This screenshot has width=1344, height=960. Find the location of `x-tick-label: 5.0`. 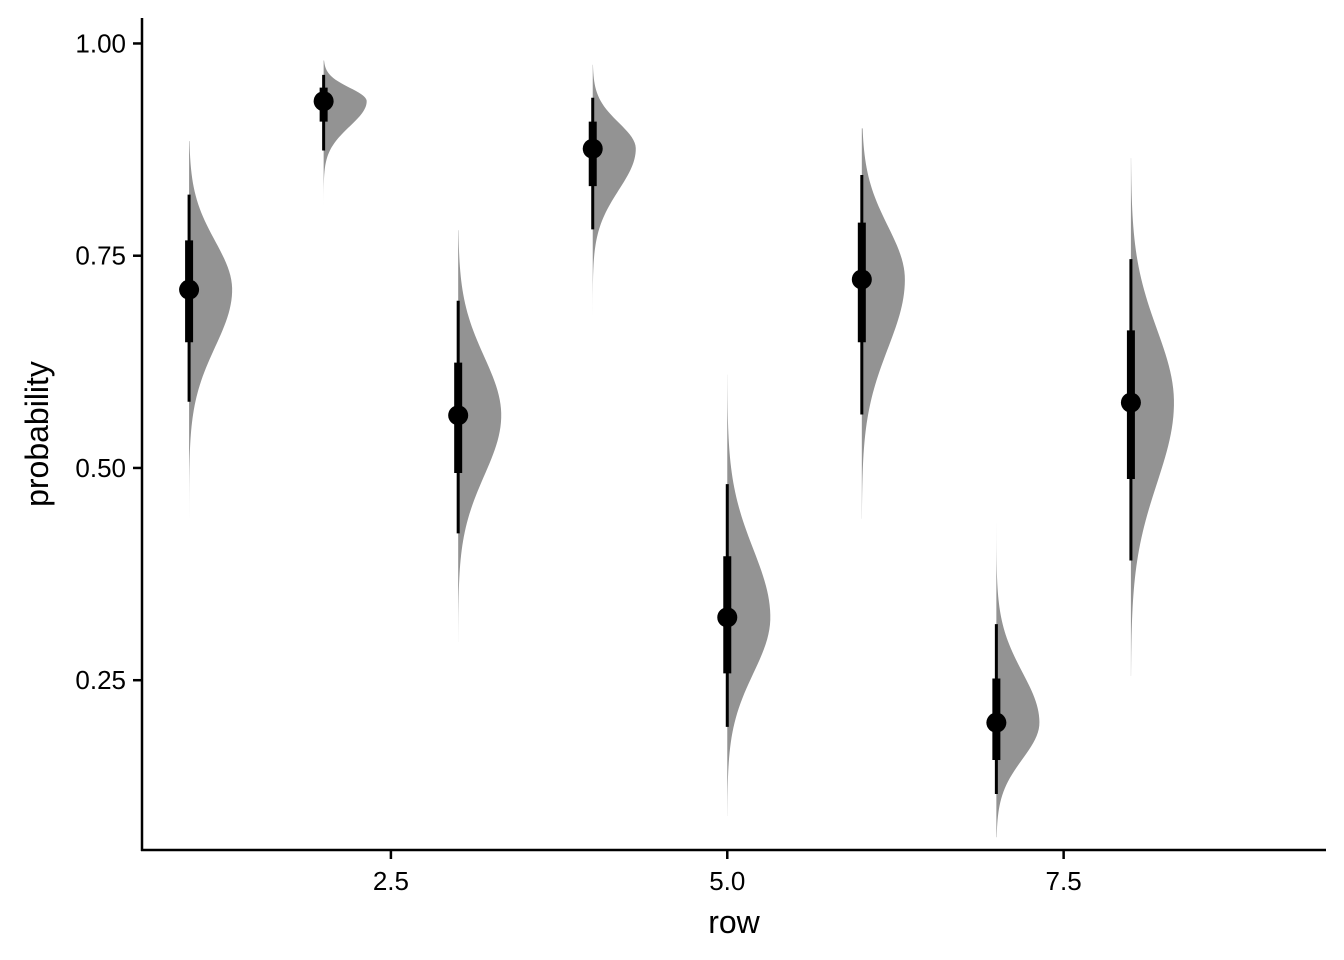

x-tick-label: 5.0 is located at coordinates (727, 881).